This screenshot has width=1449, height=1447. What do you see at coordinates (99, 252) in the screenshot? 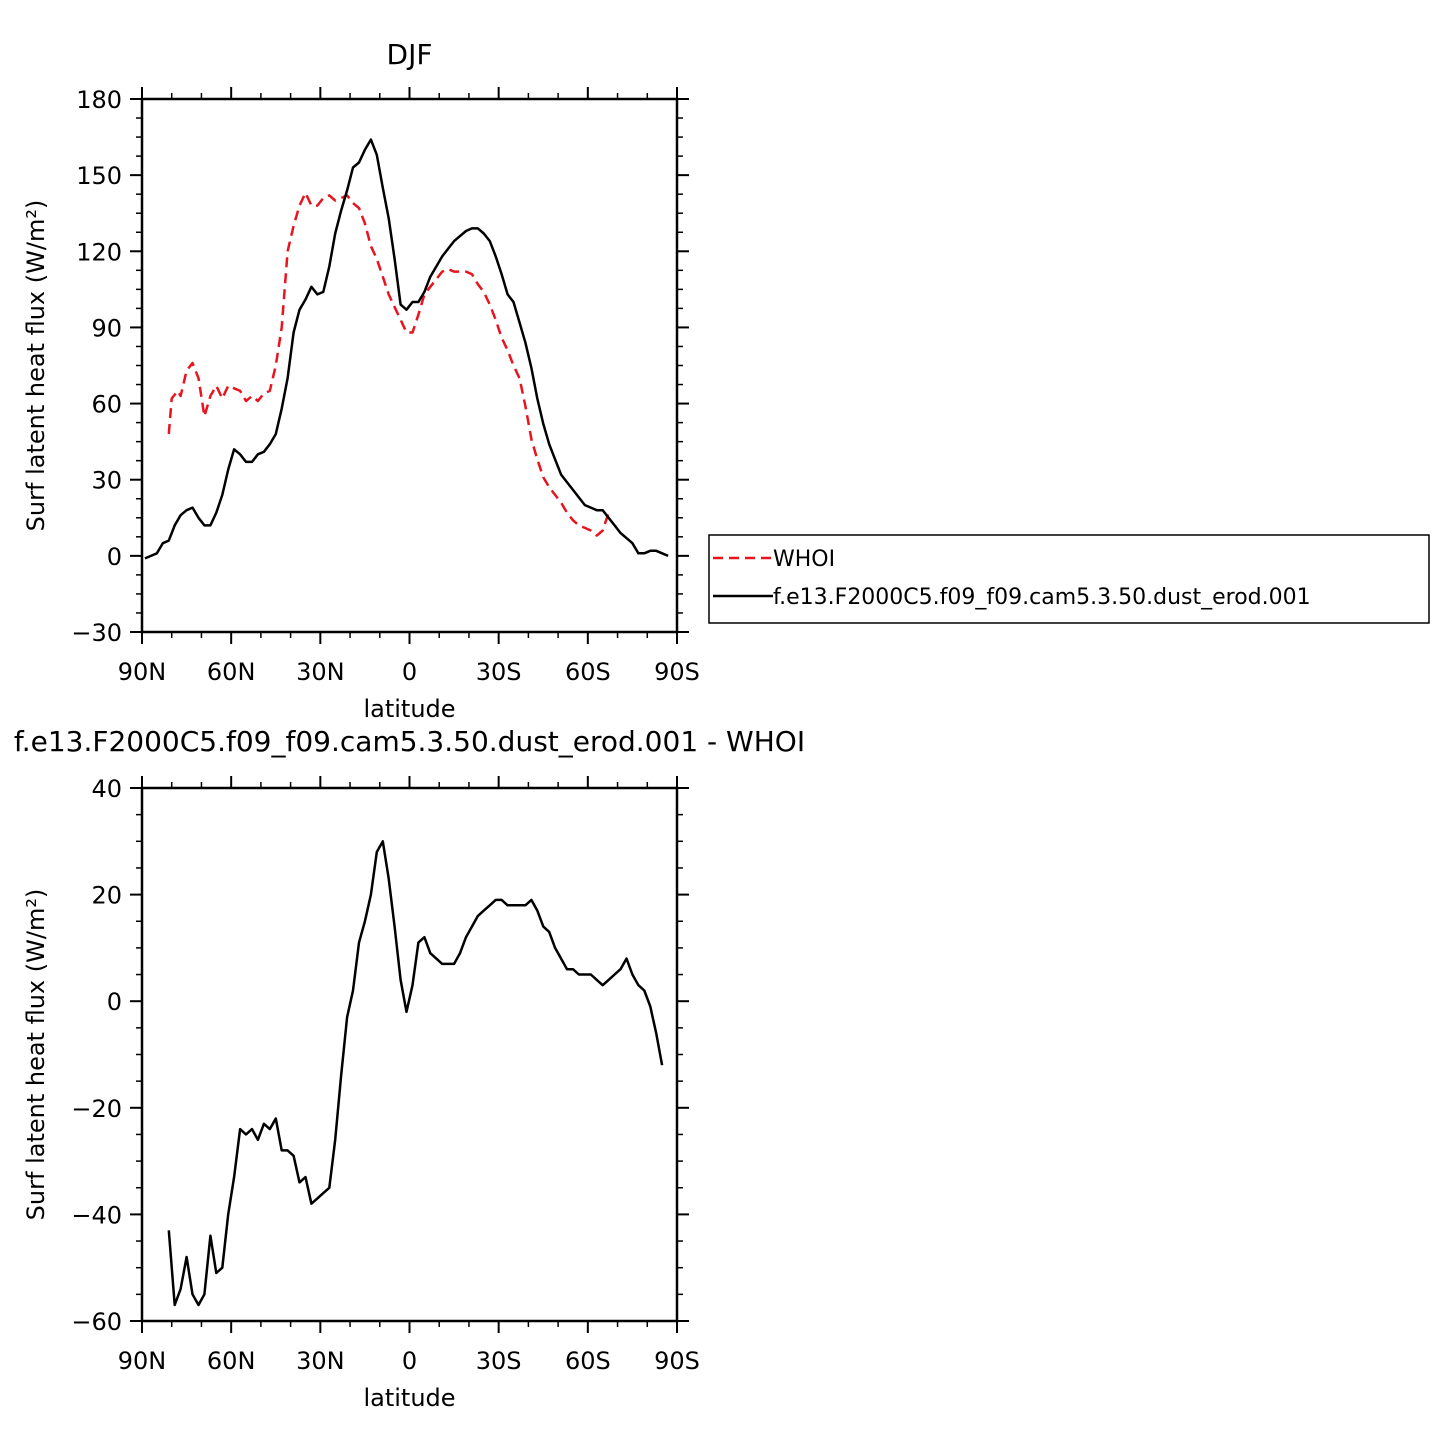
I see `y-tick-label: 120` at bounding box center [99, 252].